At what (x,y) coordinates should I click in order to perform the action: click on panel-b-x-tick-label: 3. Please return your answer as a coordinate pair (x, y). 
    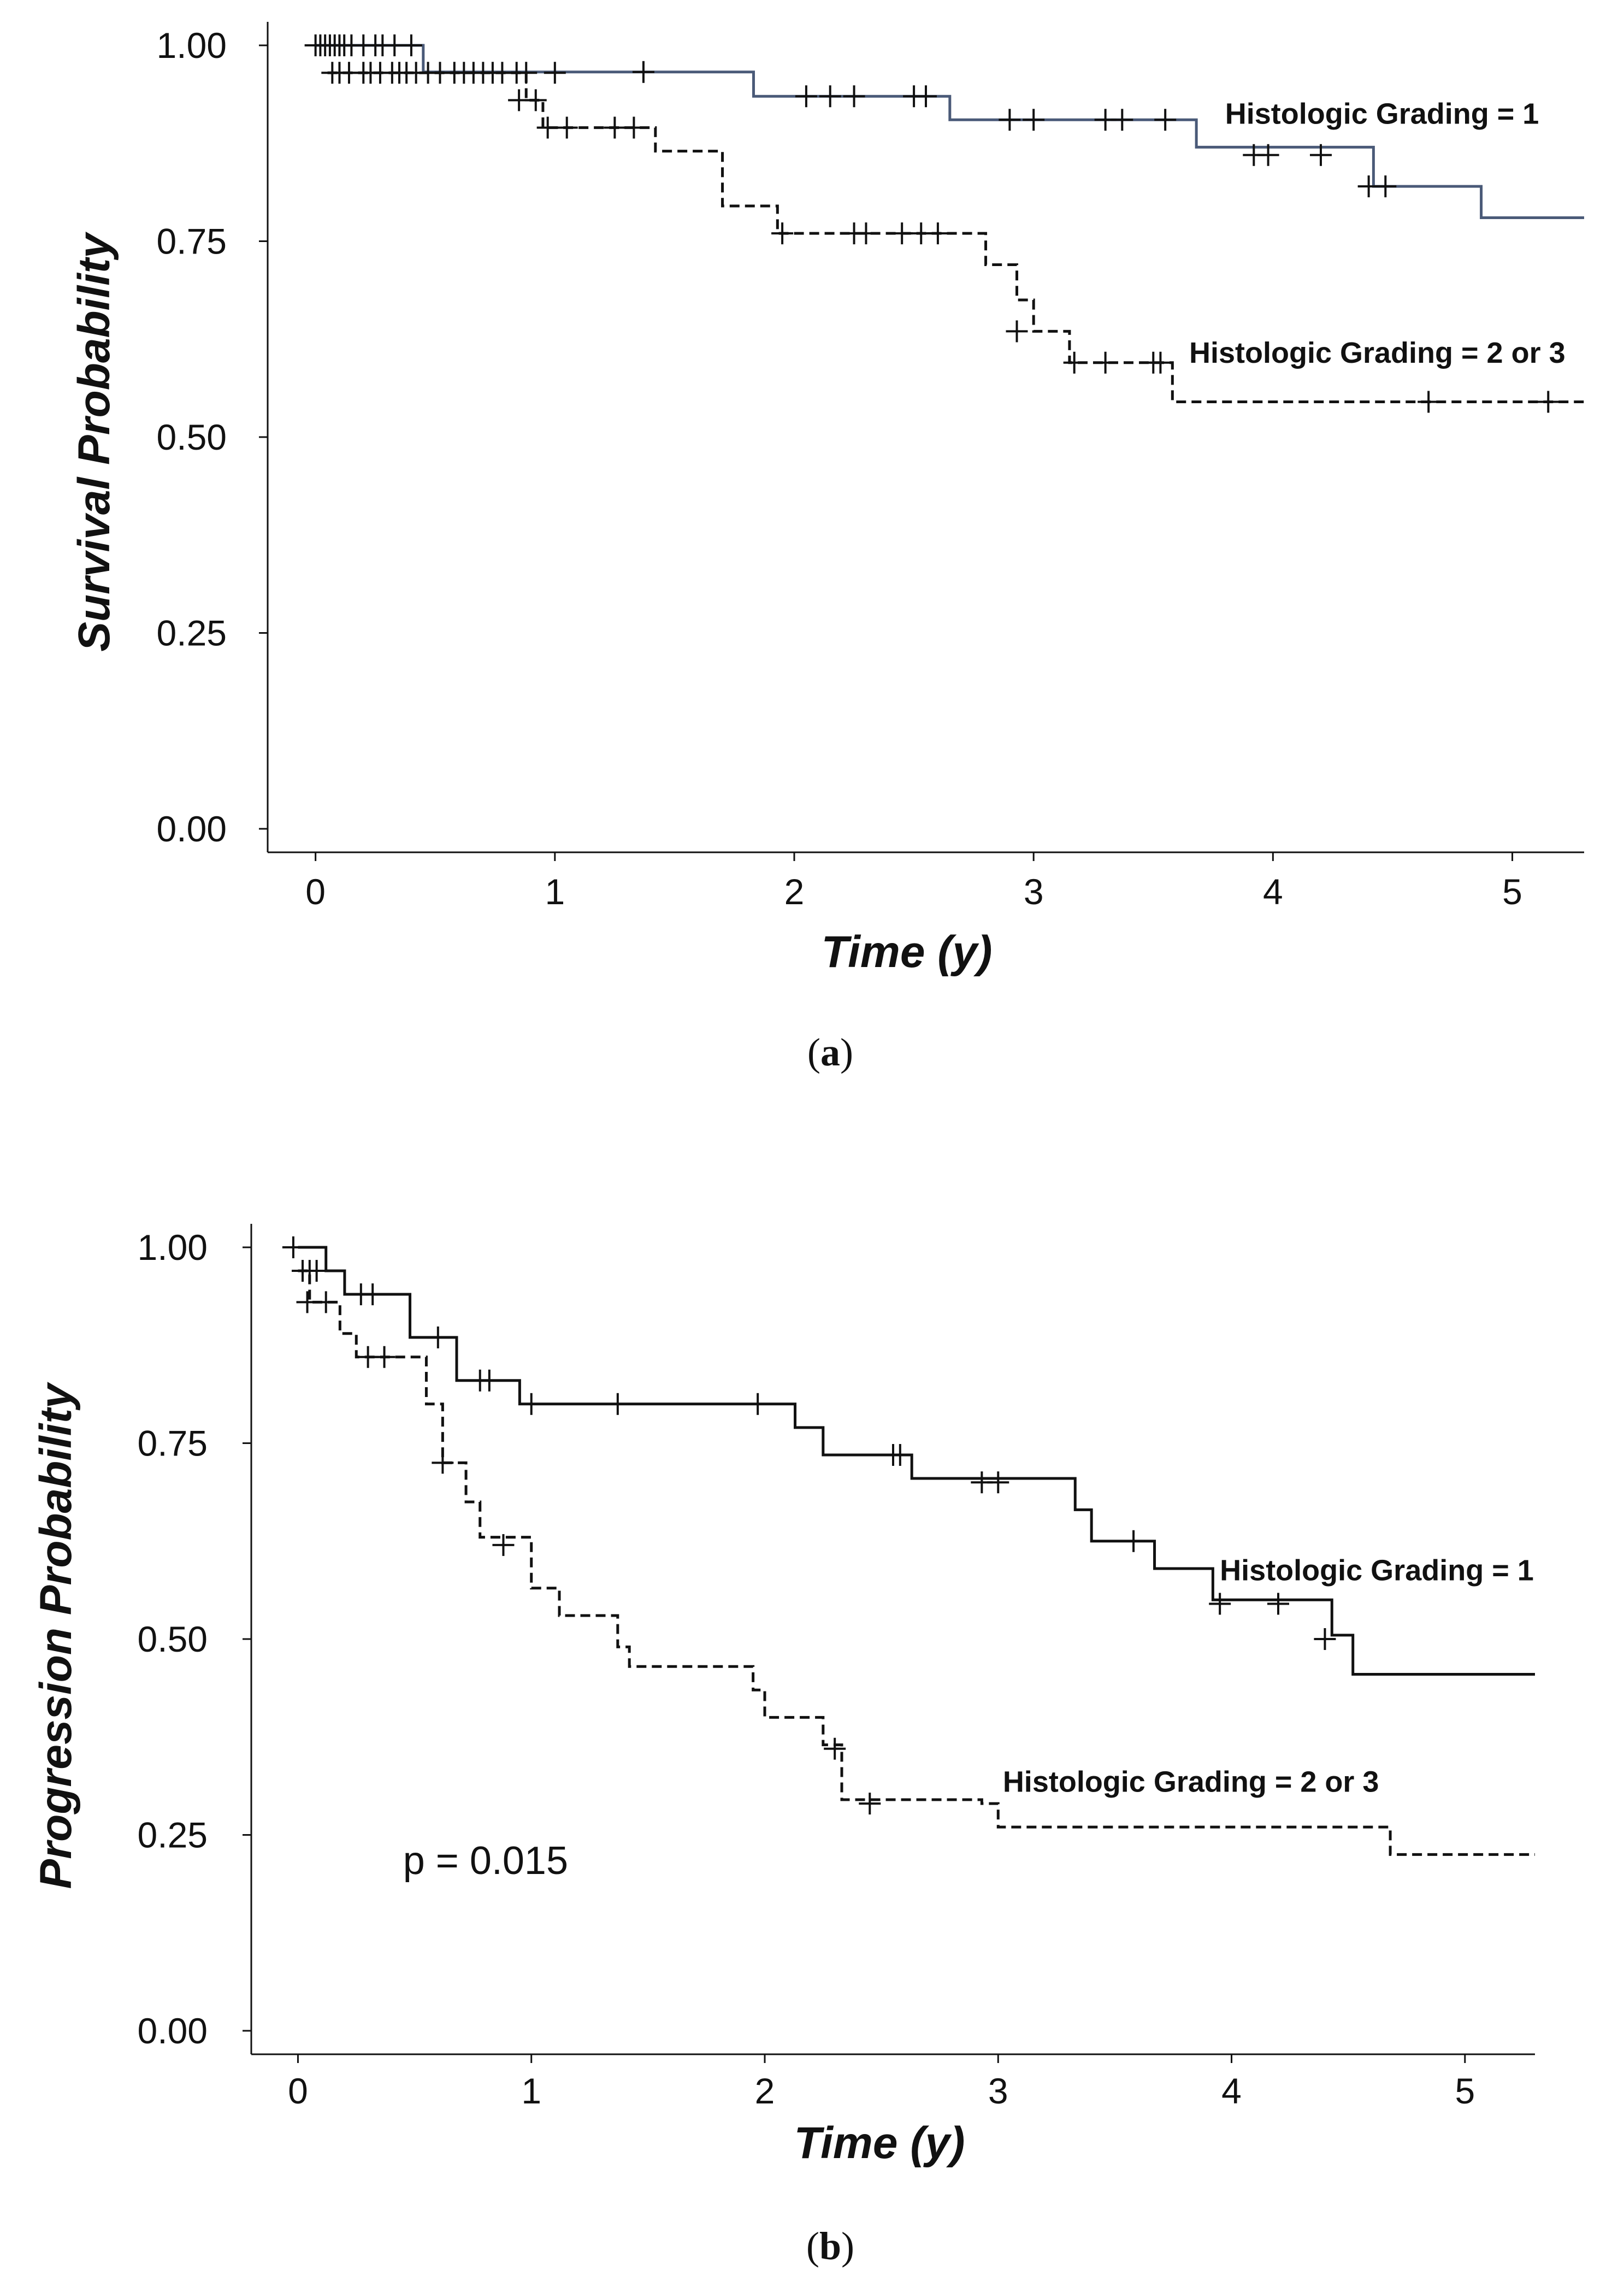
    Looking at the image, I should click on (998, 2091).